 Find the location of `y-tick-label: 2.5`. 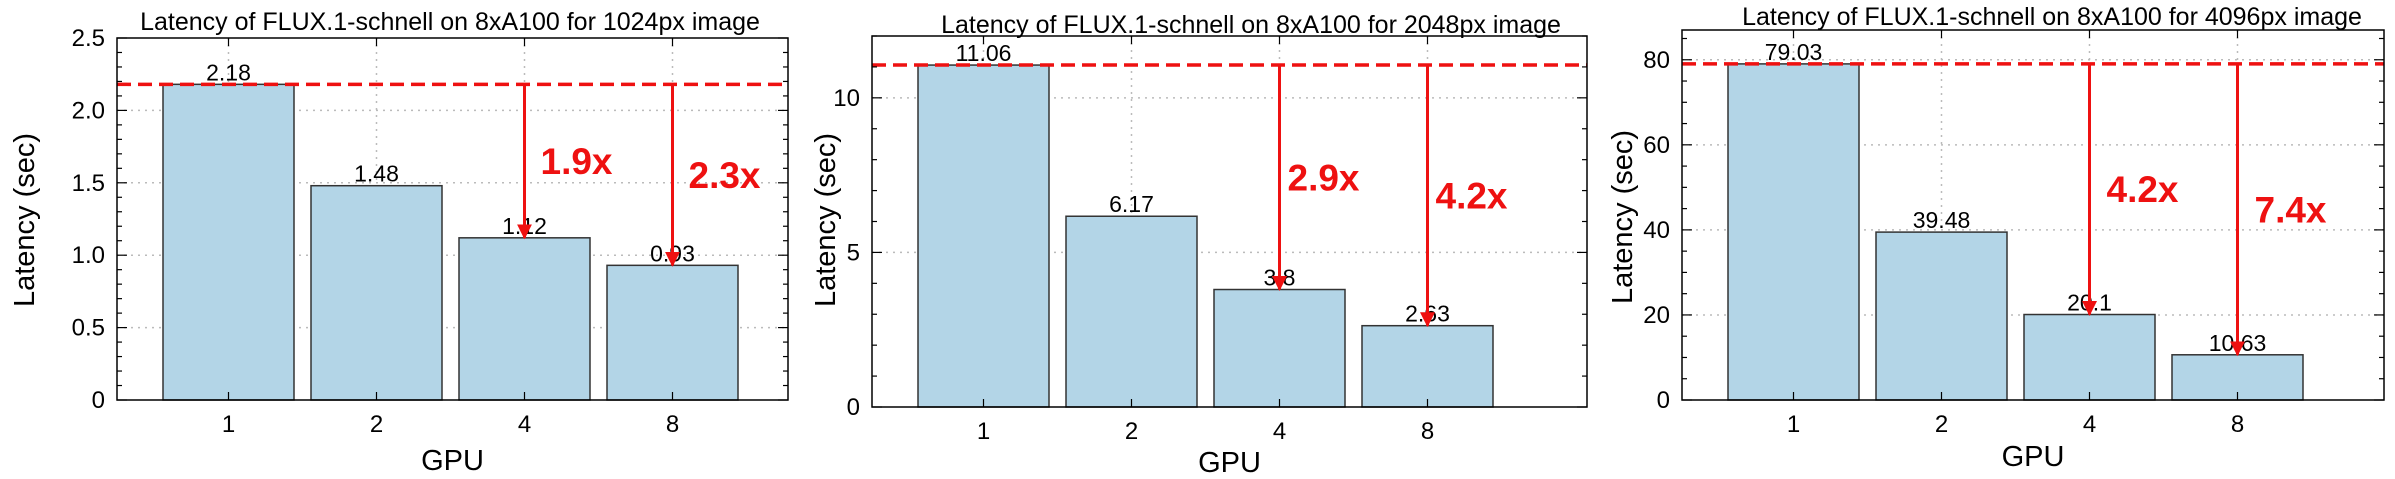

y-tick-label: 2.5 is located at coordinates (88, 38).